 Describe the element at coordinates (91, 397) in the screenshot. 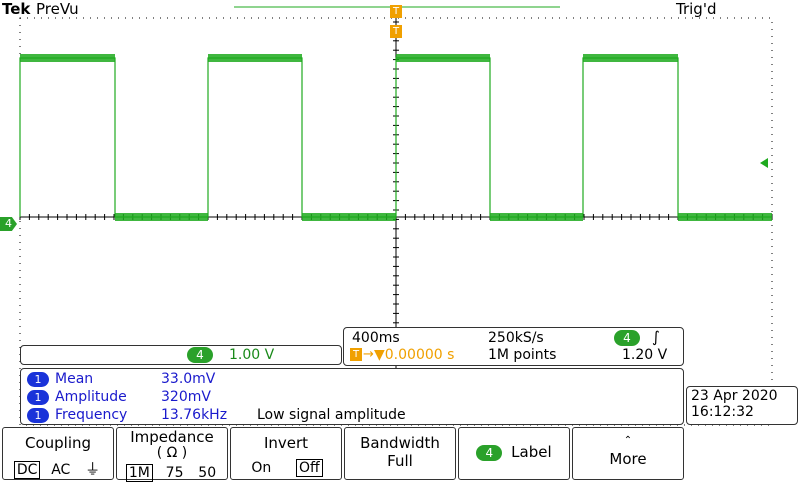

I see `measurement-name: Amplitude` at that location.